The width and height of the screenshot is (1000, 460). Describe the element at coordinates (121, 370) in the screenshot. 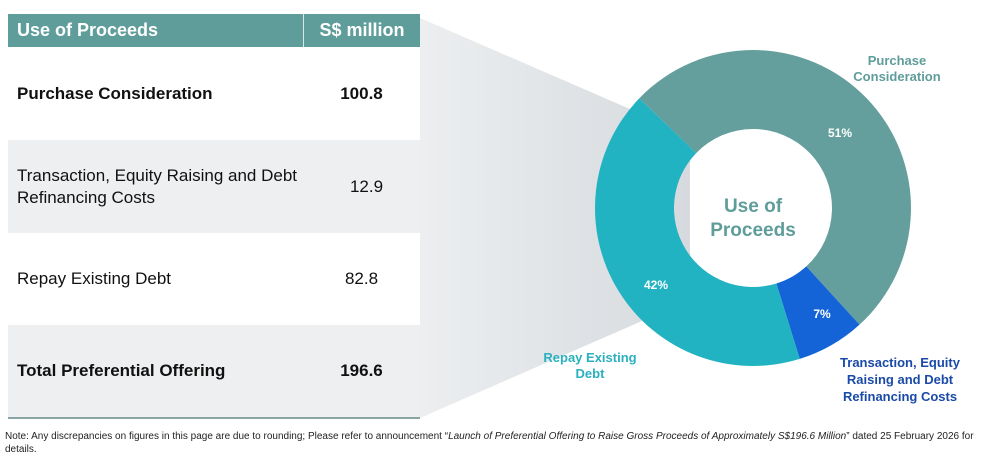

I see `row-label: Total Preferential Offering` at that location.